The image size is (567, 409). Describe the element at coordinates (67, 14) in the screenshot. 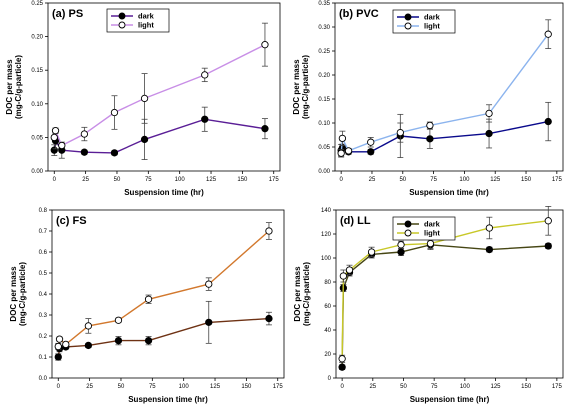

I see `panel-title: (a) PS` at that location.